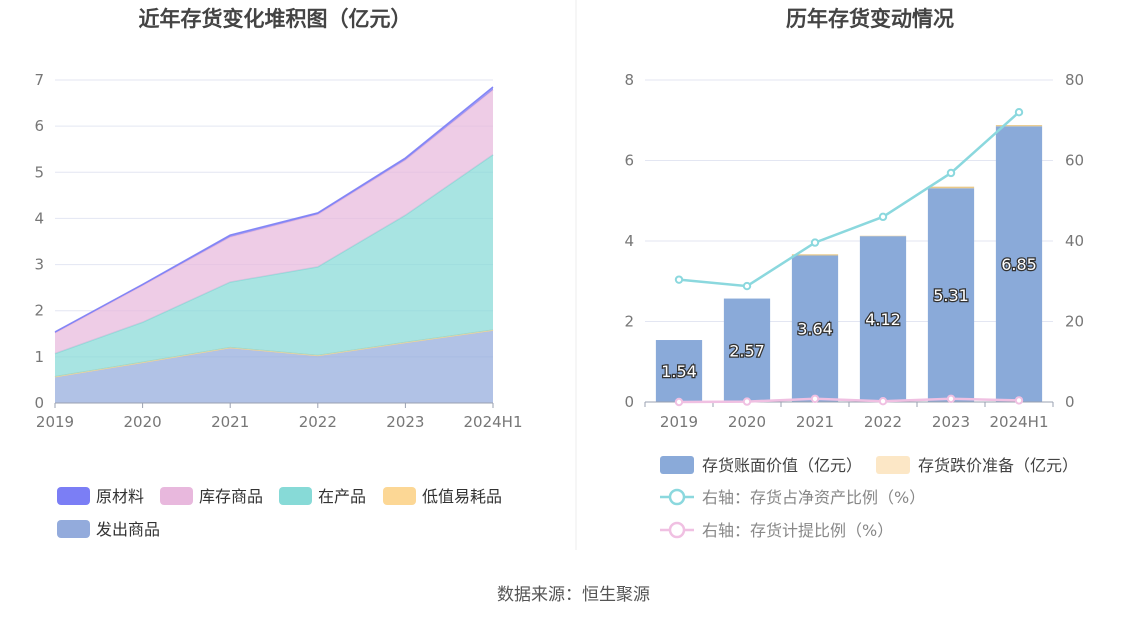 This screenshot has height=623, width=1147. Describe the element at coordinates (1019, 422) in the screenshot. I see `right-x-tick-label: 2024H1` at that location.